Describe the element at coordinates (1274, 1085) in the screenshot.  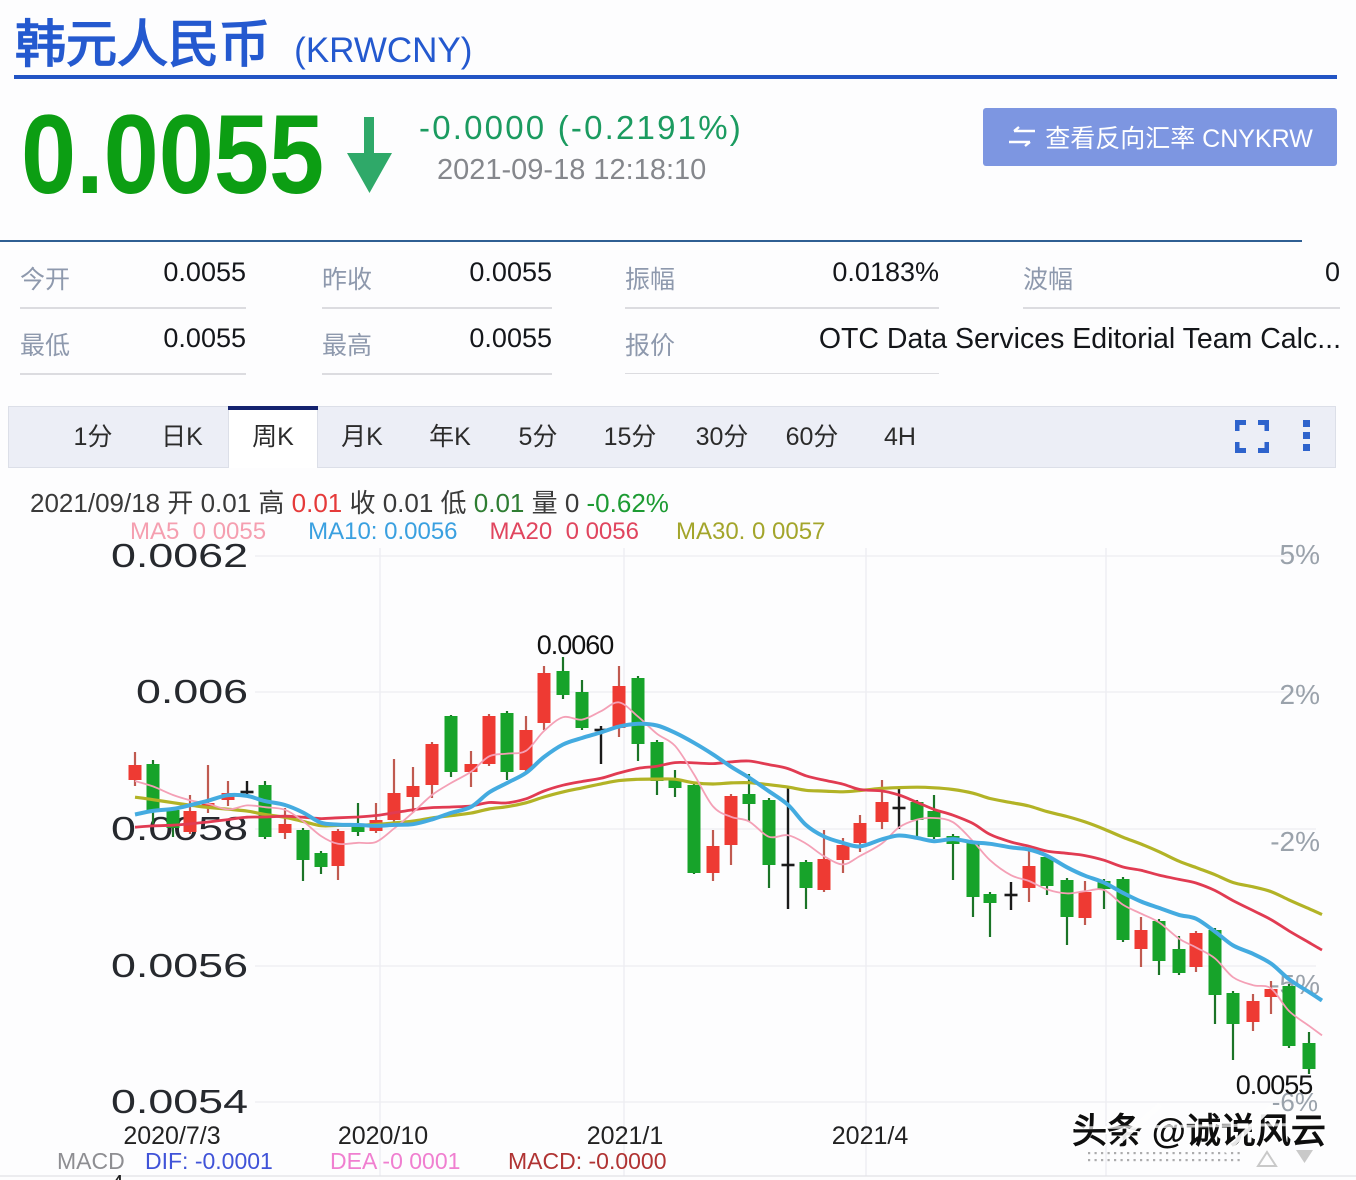
I see `svg-text: 0.0055` at that location.